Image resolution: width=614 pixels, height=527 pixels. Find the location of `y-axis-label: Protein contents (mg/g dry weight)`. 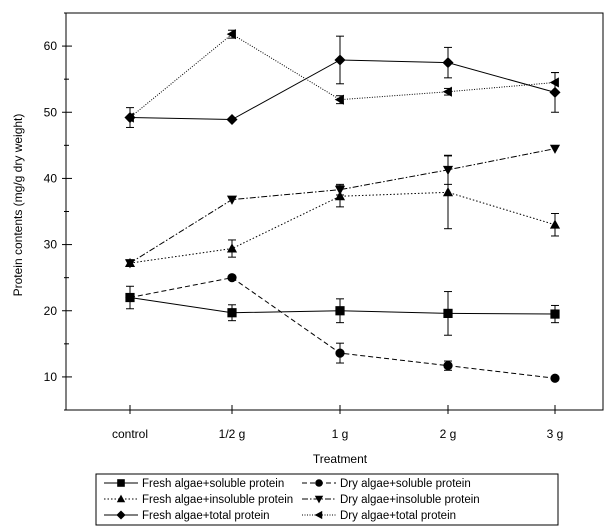

y-axis-label: Protein contents (mg/g dry weight) is located at coordinates (18, 205).